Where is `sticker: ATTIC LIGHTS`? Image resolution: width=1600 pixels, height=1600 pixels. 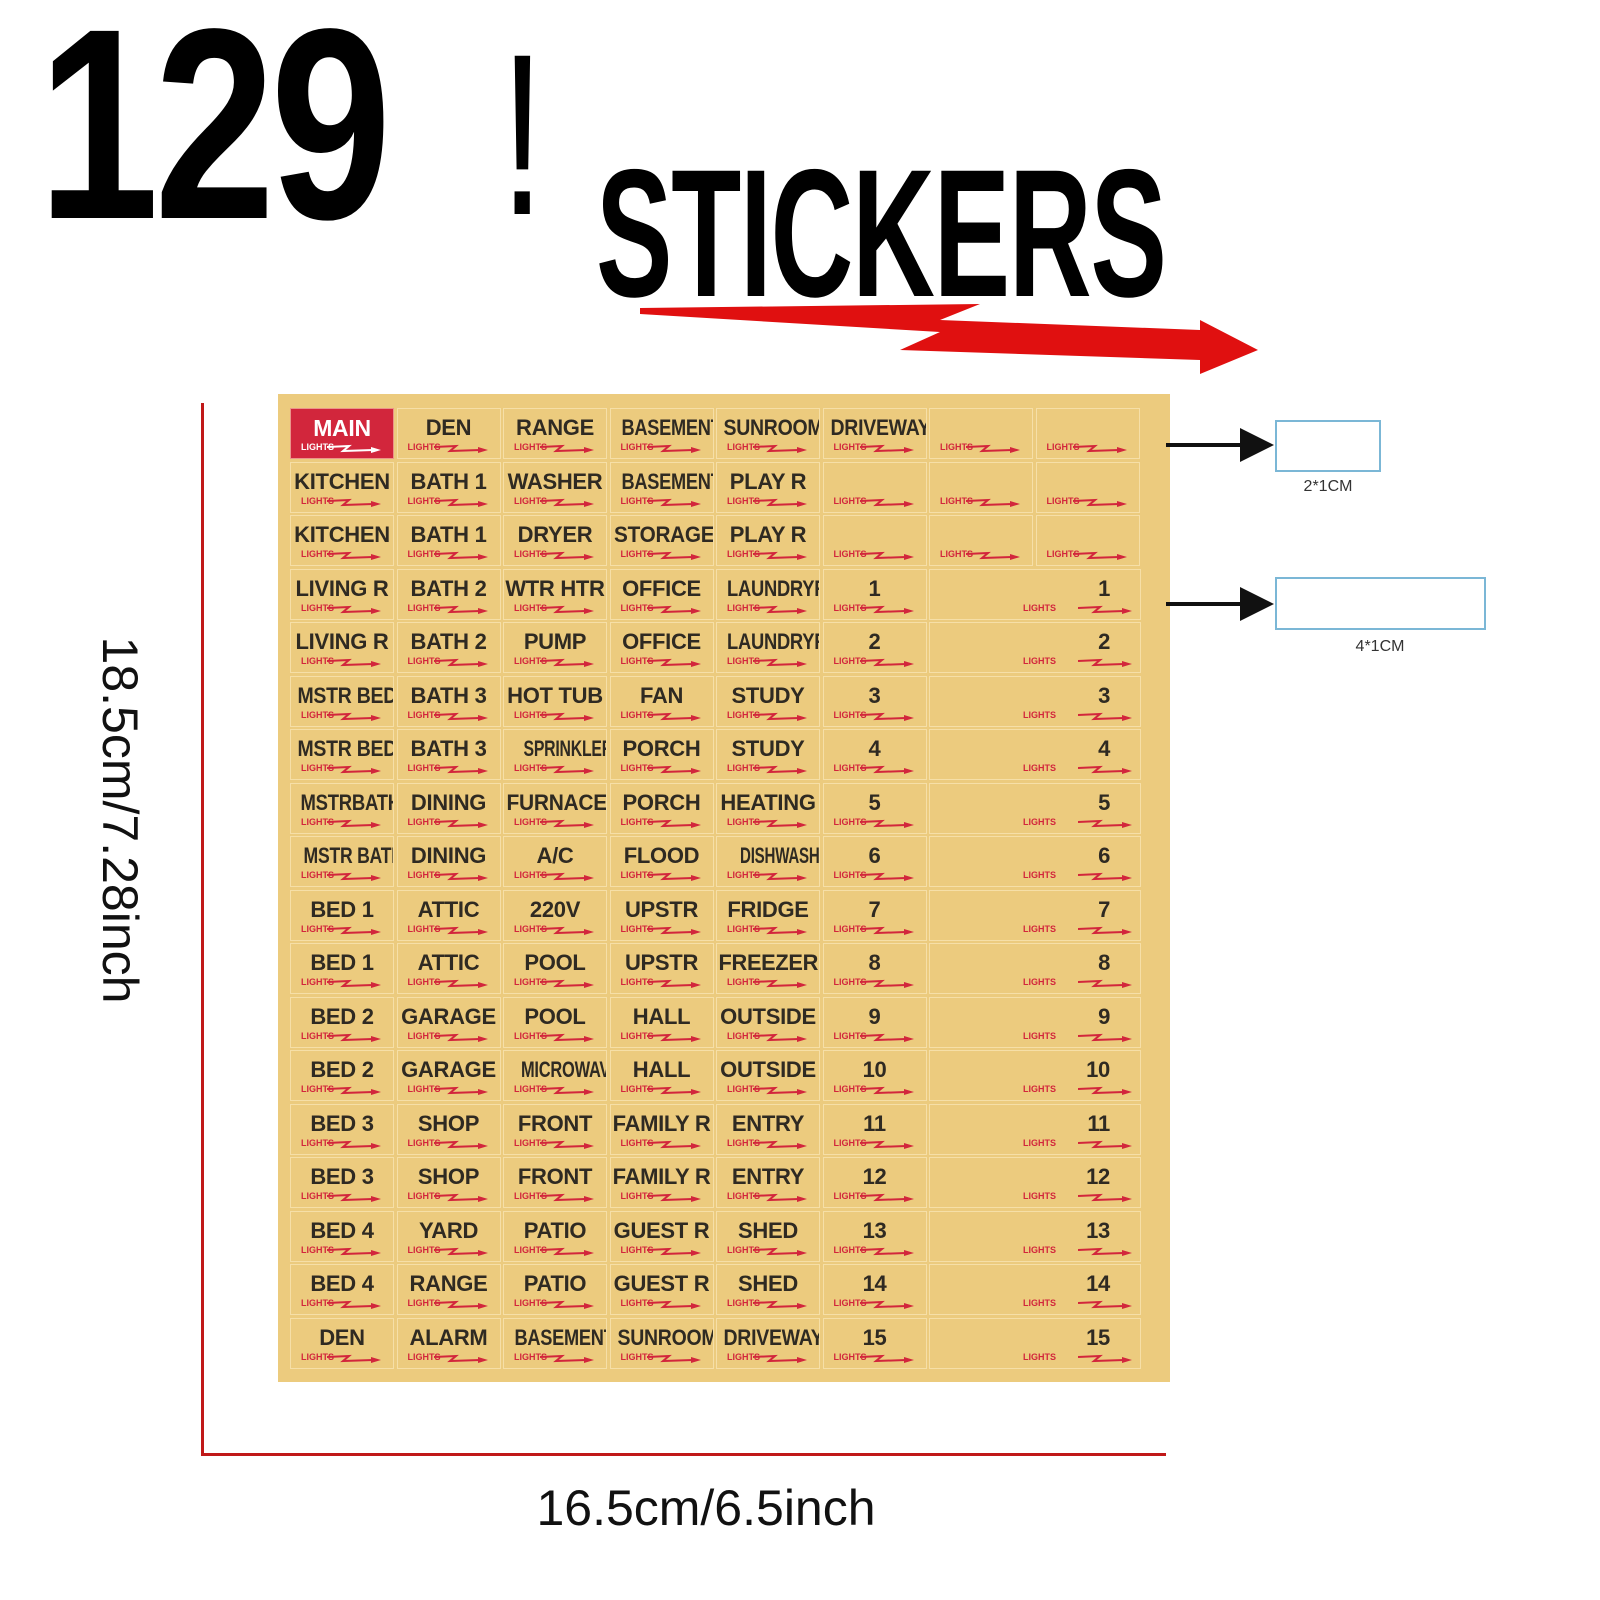 sticker: ATTIC LIGHTS is located at coordinates (448, 915).